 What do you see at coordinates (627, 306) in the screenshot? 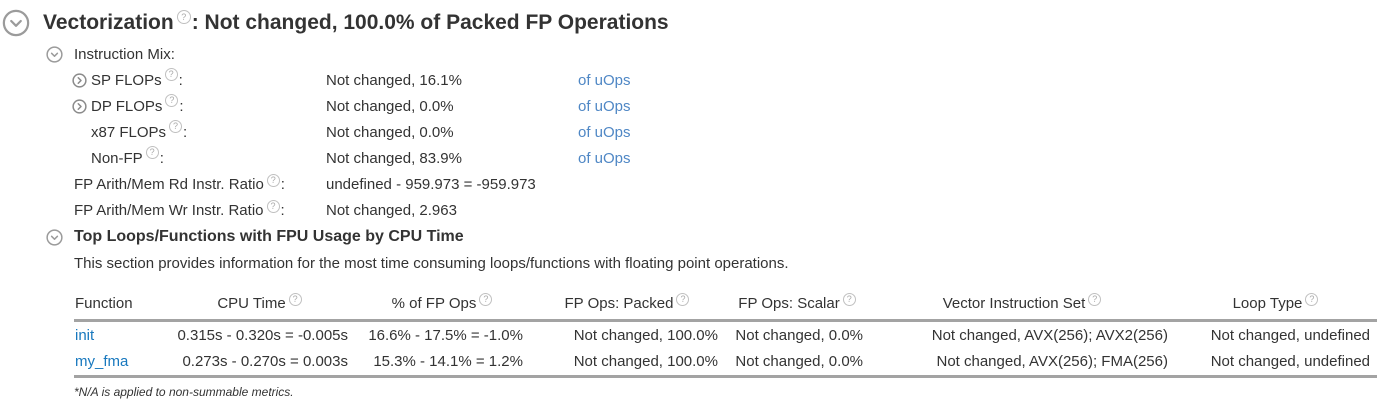
I see `column-header-fp-ops-packed: FP Ops: Packed?` at bounding box center [627, 306].